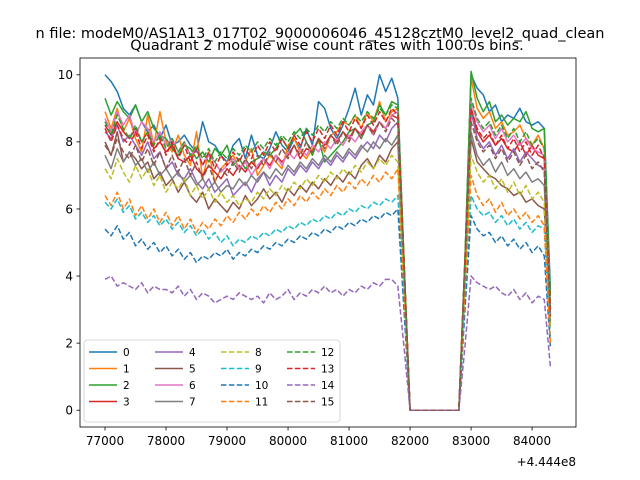 This screenshot has width=640, height=480. I want to click on legend-label-5: 5, so click(192, 369).